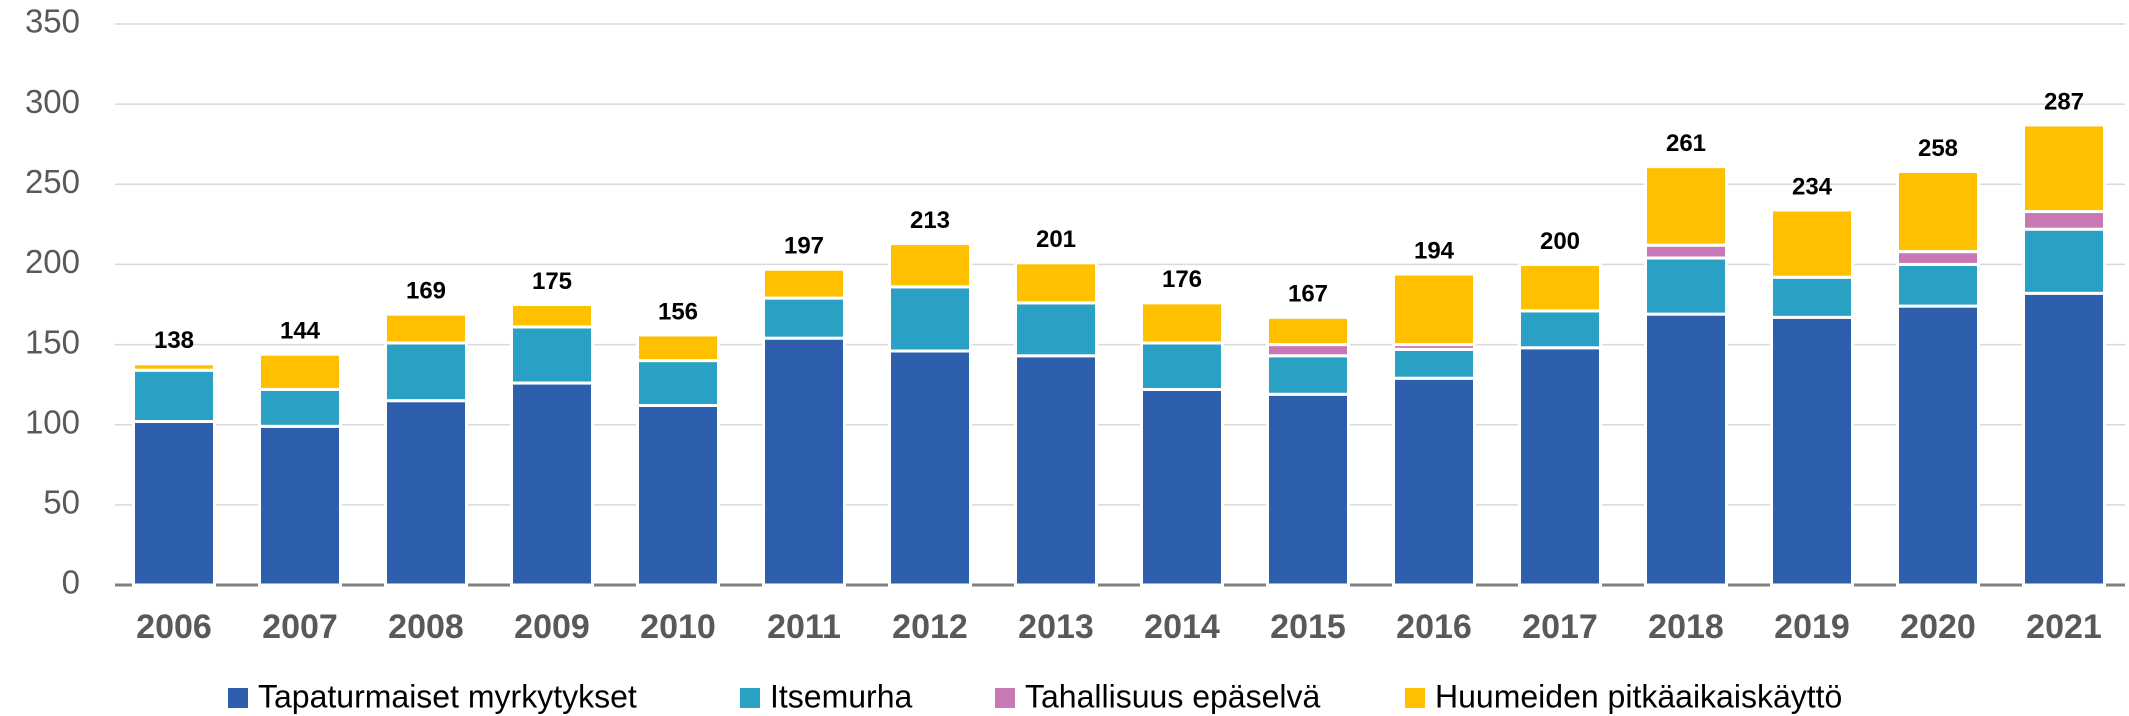  I want to click on total-label: 197, so click(804, 246).